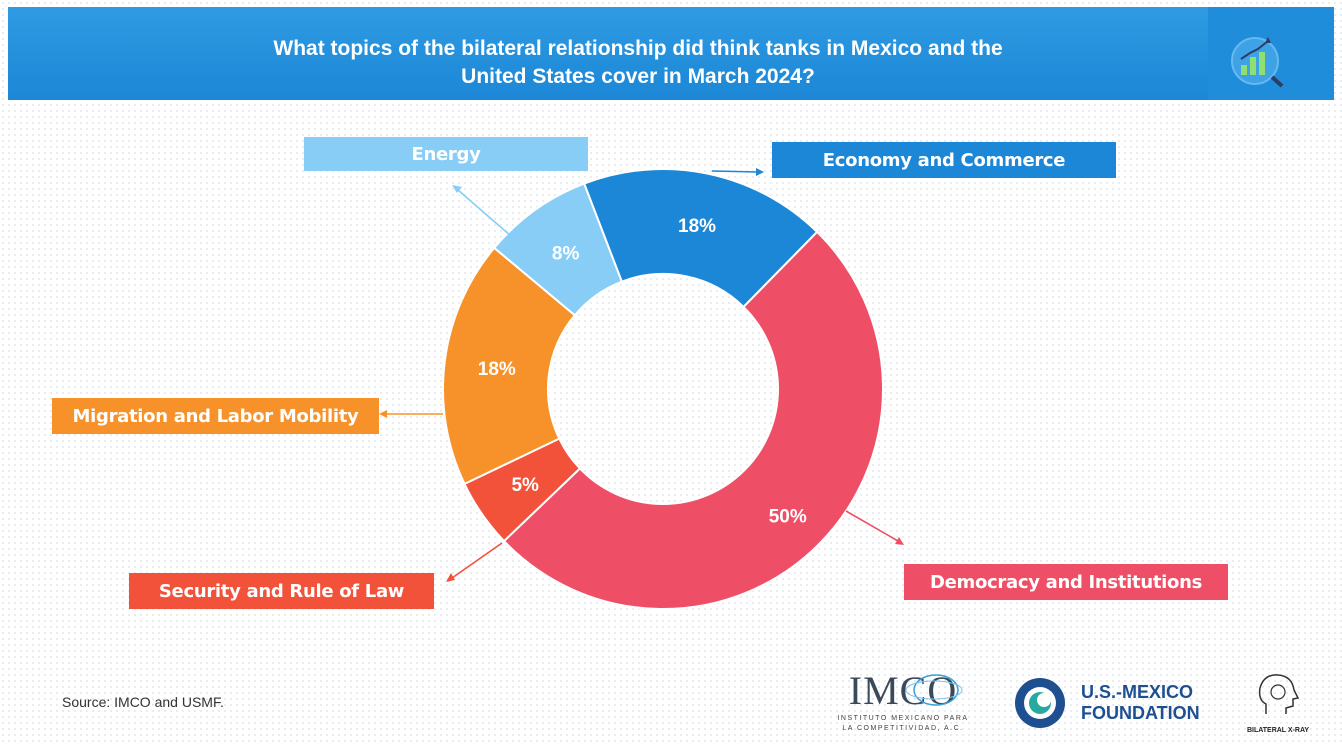 This screenshot has width=1342, height=746. I want to click on usmf-emblem-icon, so click(1040, 703).